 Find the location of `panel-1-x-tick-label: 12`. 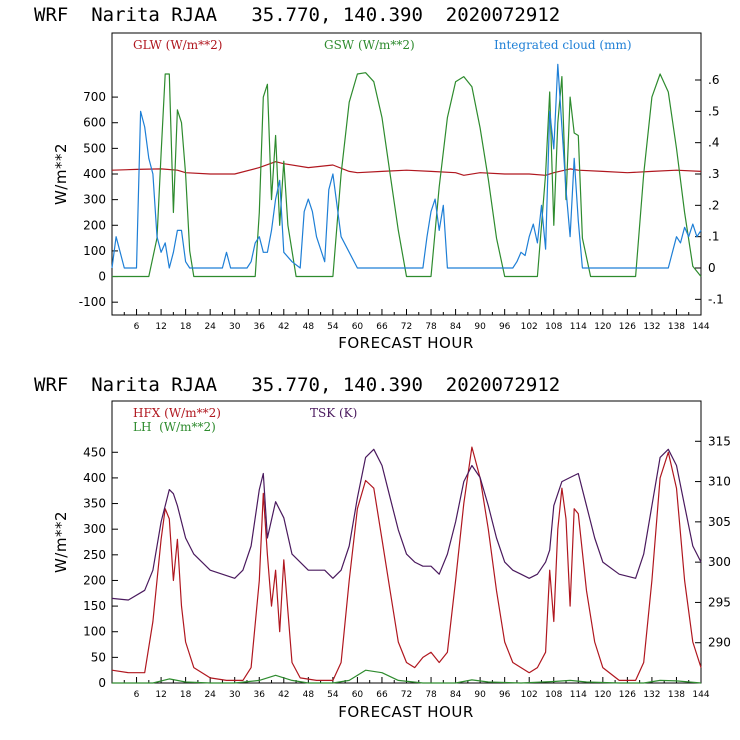

panel-1-x-tick-label: 12 is located at coordinates (160, 327).